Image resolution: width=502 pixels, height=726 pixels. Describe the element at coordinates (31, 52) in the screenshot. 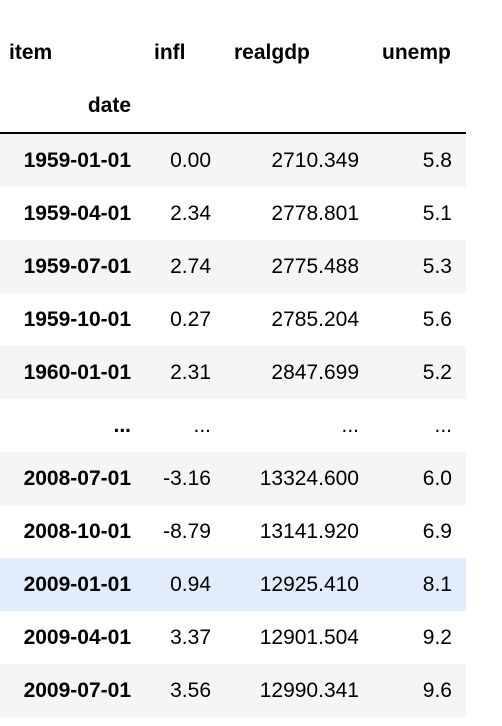

I see `columns-name-header: item` at that location.